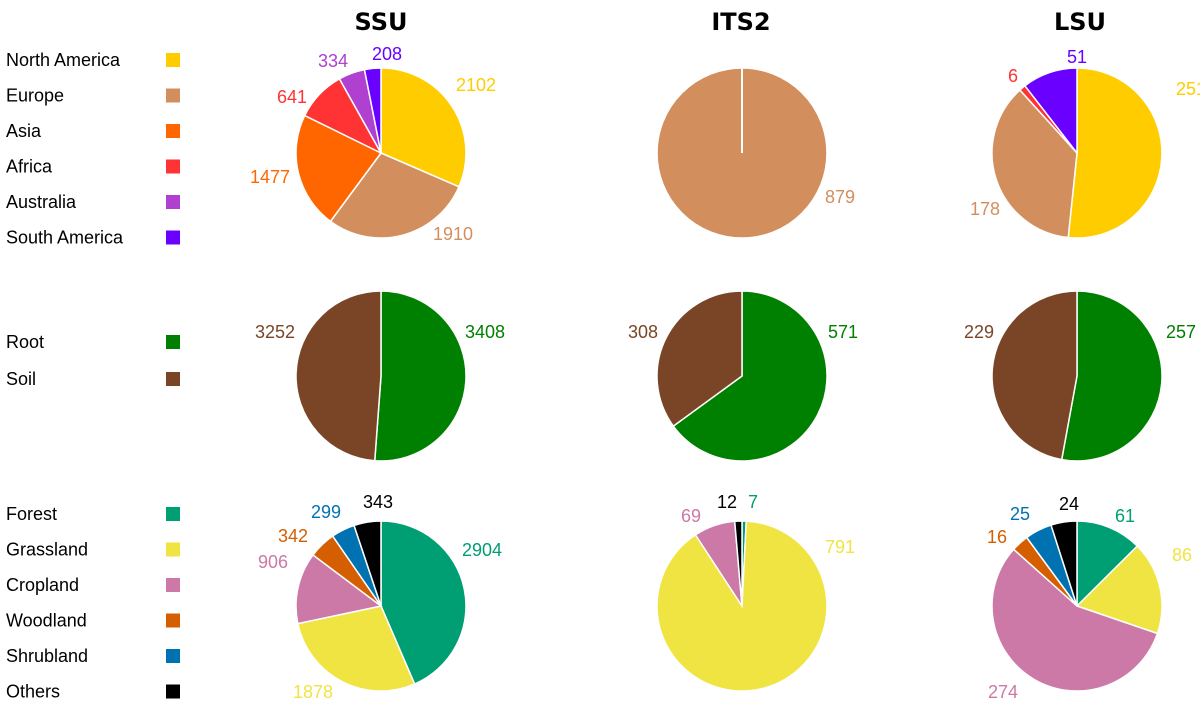 The width and height of the screenshot is (1200, 712). What do you see at coordinates (326, 512) in the screenshot?
I see `data-label-shrubland: 299` at bounding box center [326, 512].